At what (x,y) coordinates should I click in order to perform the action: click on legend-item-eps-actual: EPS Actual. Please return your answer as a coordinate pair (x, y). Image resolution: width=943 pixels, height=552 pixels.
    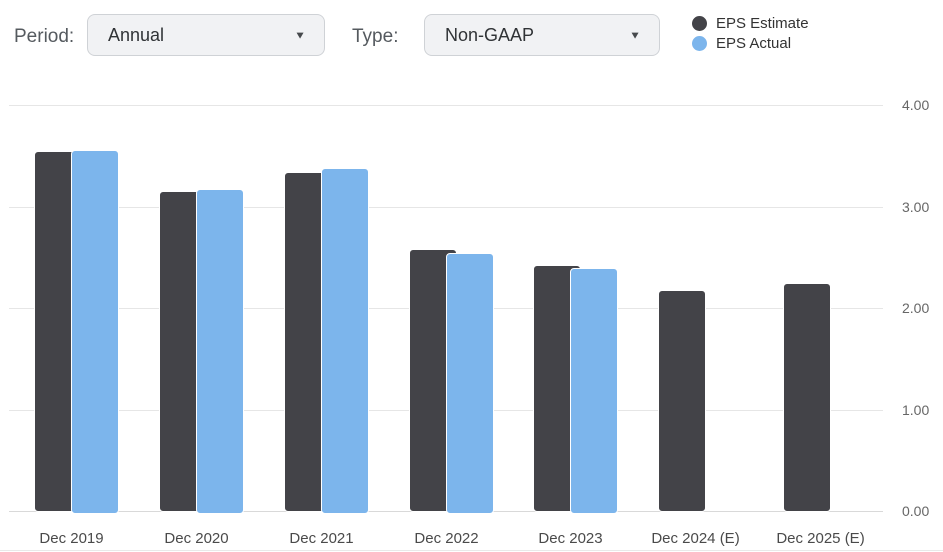
    Looking at the image, I should click on (750, 43).